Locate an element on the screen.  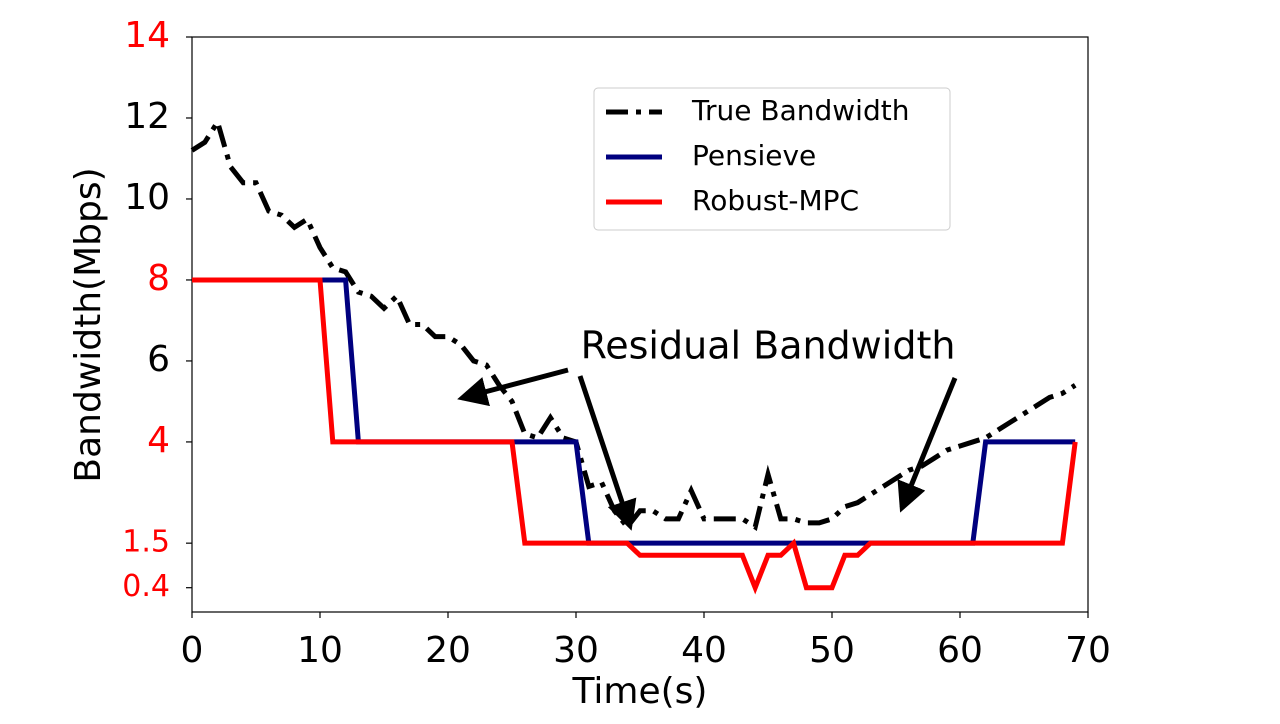
y-tick-label: 0.4 is located at coordinates (146, 586).